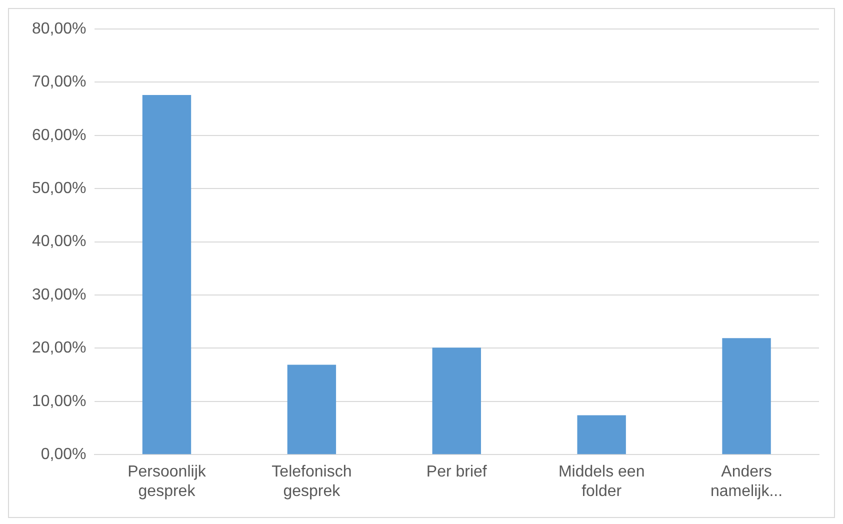 The width and height of the screenshot is (843, 524). I want to click on y-tick-label: 30,00%, so click(59, 295).